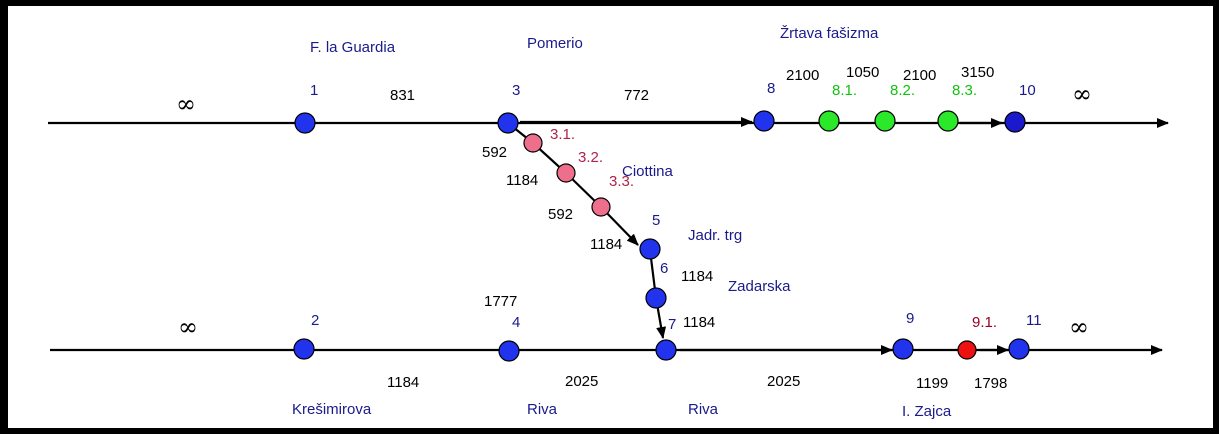 This screenshot has width=1219, height=434. I want to click on weight-9-91: 1199, so click(932, 383).